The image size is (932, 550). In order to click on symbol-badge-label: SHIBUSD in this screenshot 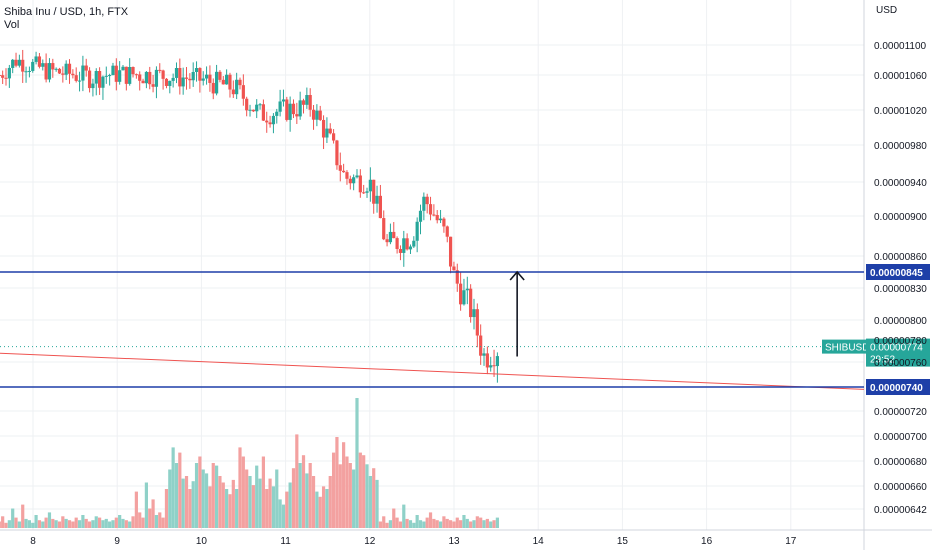, I will do `click(847, 348)`.